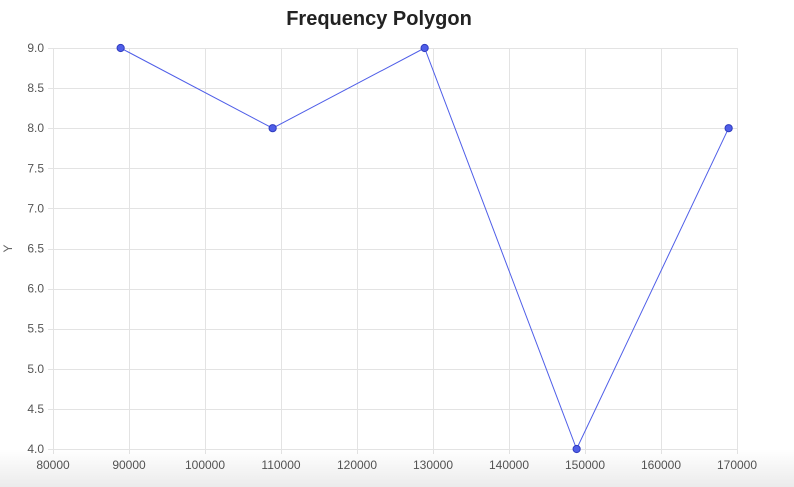 This screenshot has width=794, height=487. What do you see at coordinates (35, 48) in the screenshot?
I see `y-tick-label: 9.0` at bounding box center [35, 48].